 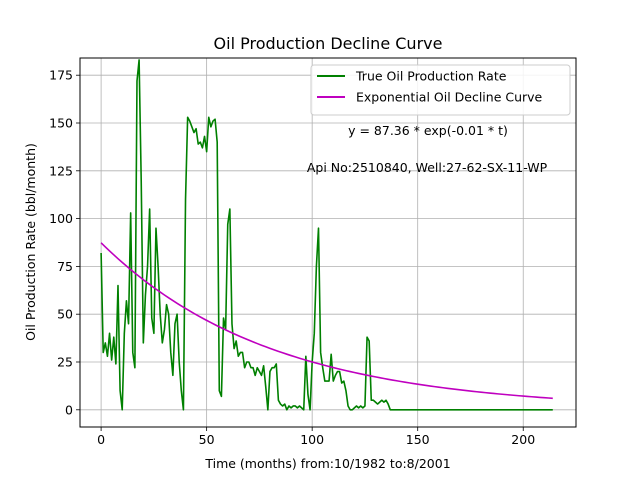 What do you see at coordinates (327, 463) in the screenshot?
I see `x-axis-label: Time (months) from:10/1982 to:8/2001` at bounding box center [327, 463].